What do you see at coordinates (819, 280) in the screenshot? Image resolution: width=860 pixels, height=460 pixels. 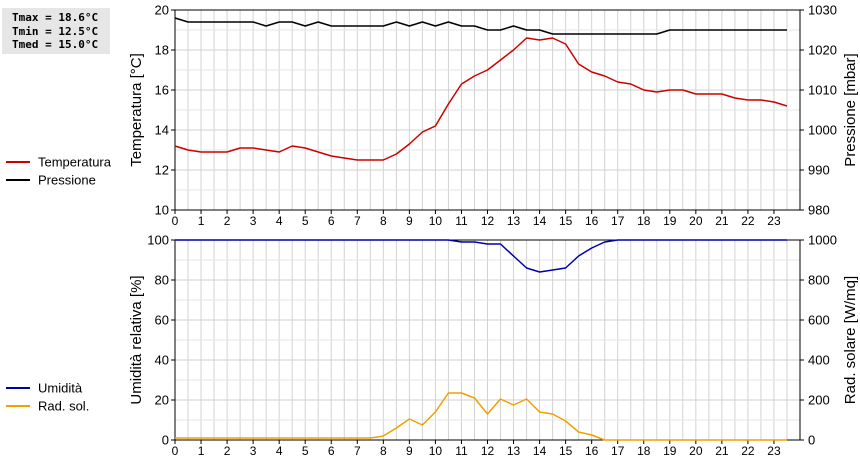 I see `y-right-tick-label: 800` at bounding box center [819, 280].